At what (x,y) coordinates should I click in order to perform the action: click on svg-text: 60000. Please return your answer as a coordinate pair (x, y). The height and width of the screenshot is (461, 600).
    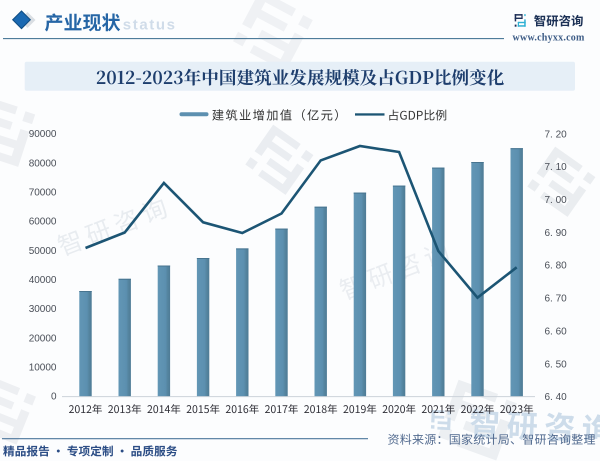
    Looking at the image, I should click on (43, 222).